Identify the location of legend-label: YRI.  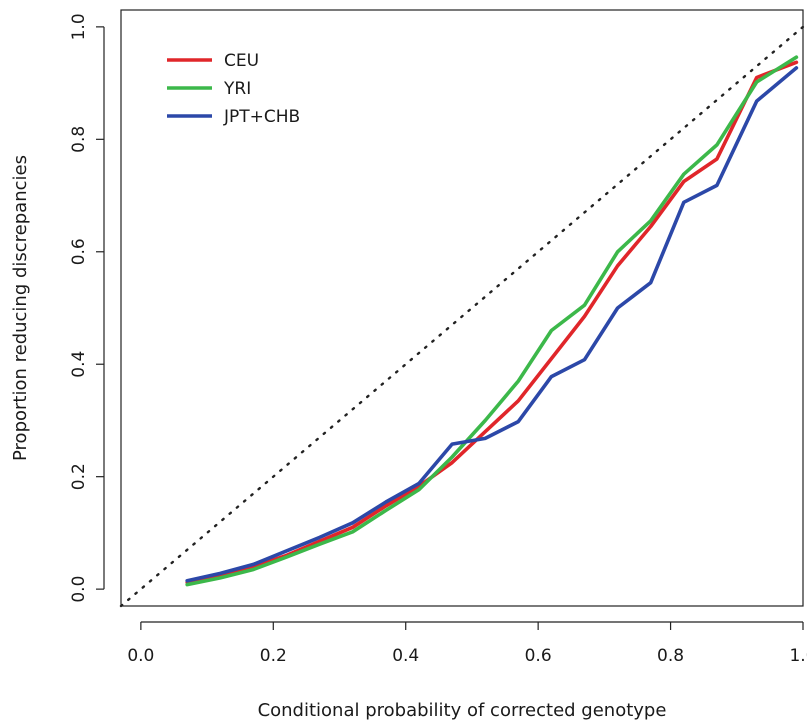
(237, 89).